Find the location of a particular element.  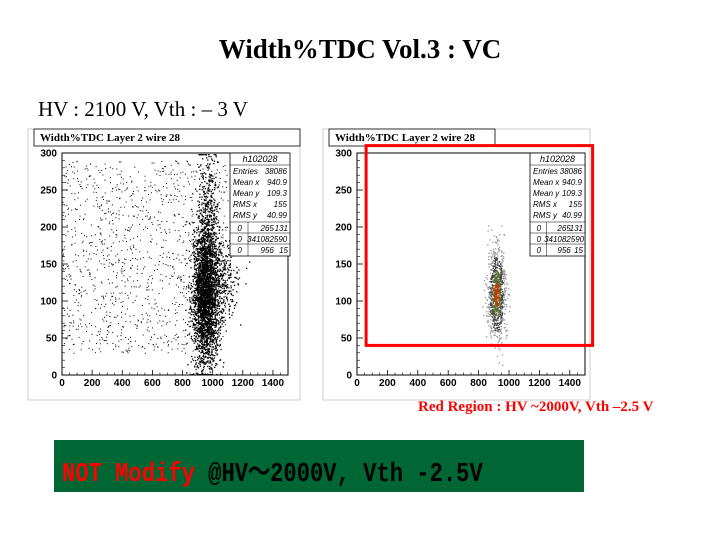

x-tick-label: 1000 is located at coordinates (509, 383).